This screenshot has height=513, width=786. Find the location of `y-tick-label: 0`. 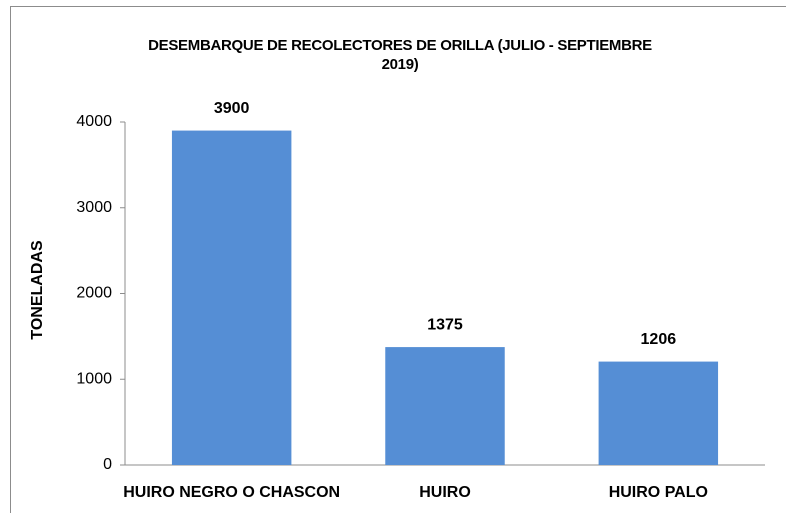

y-tick-label: 0 is located at coordinates (107, 464).